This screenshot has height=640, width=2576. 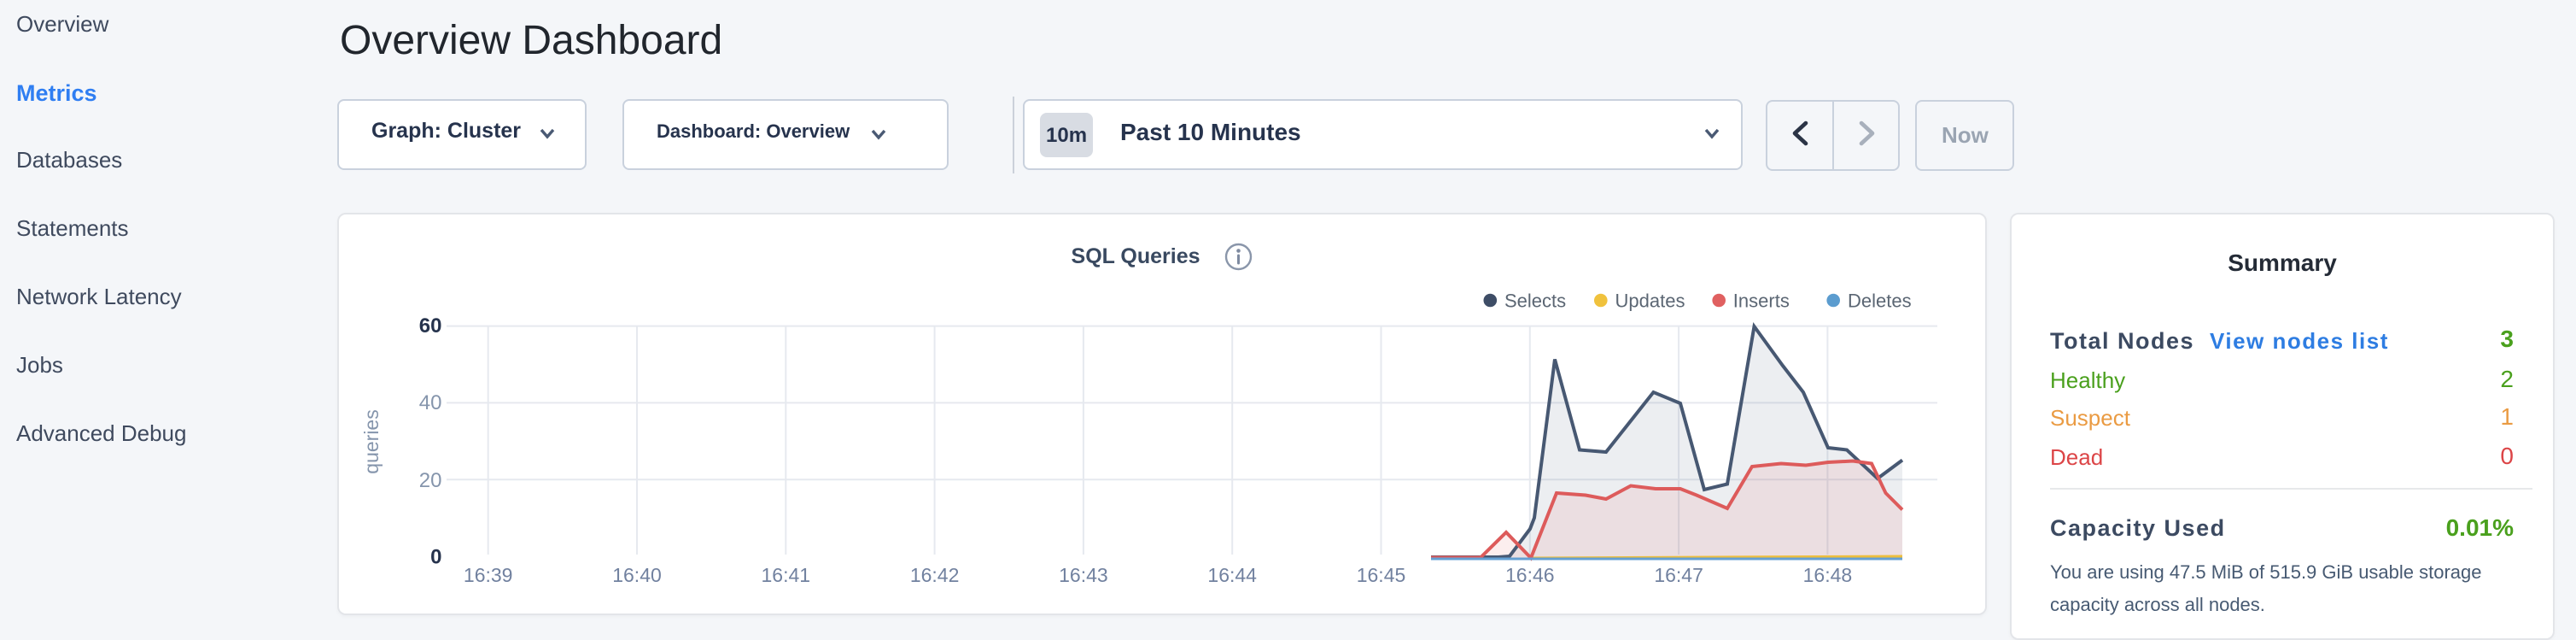 I want to click on svg-text: 0, so click(x=435, y=557).